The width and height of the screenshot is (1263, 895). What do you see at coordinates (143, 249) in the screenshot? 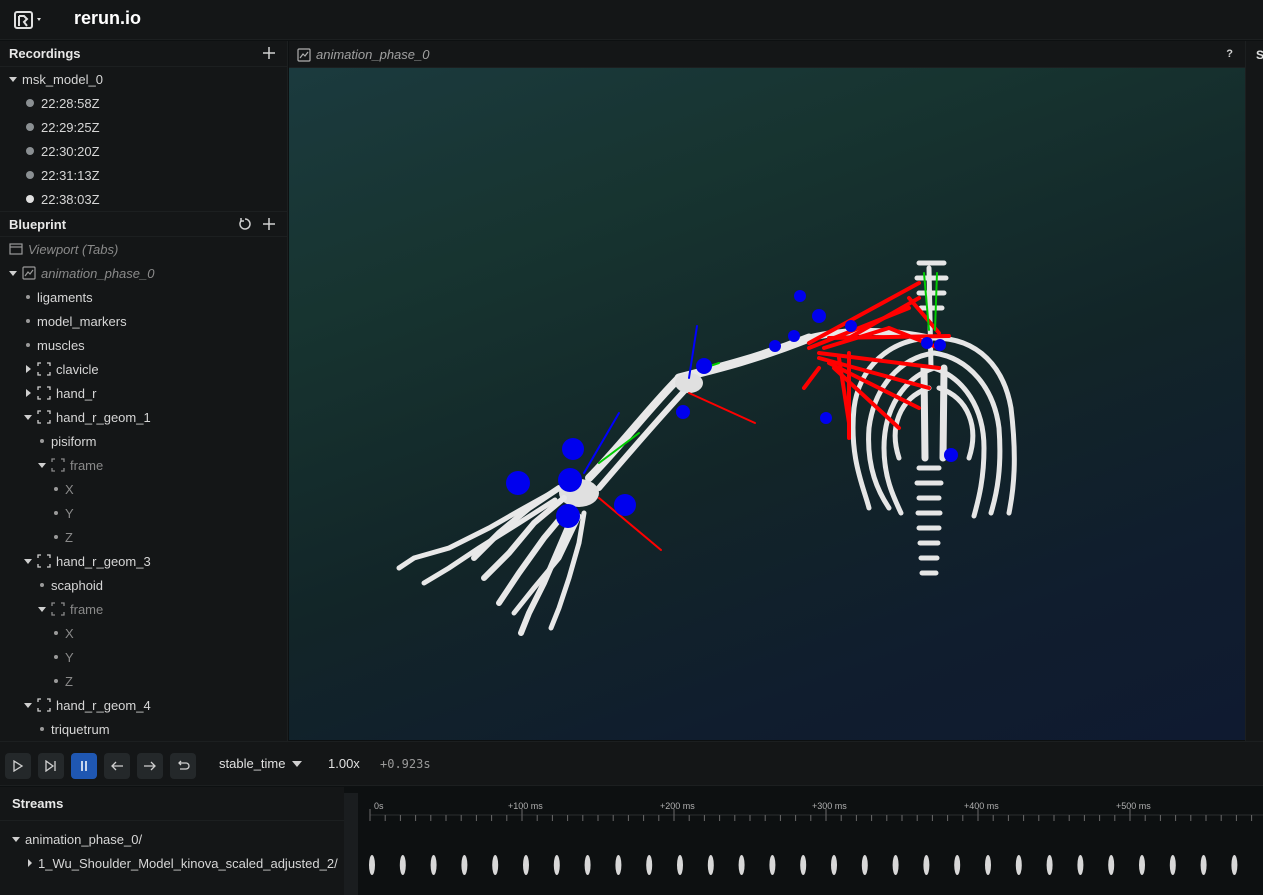
I see `viewport-row: Viewport (Tabs)` at bounding box center [143, 249].